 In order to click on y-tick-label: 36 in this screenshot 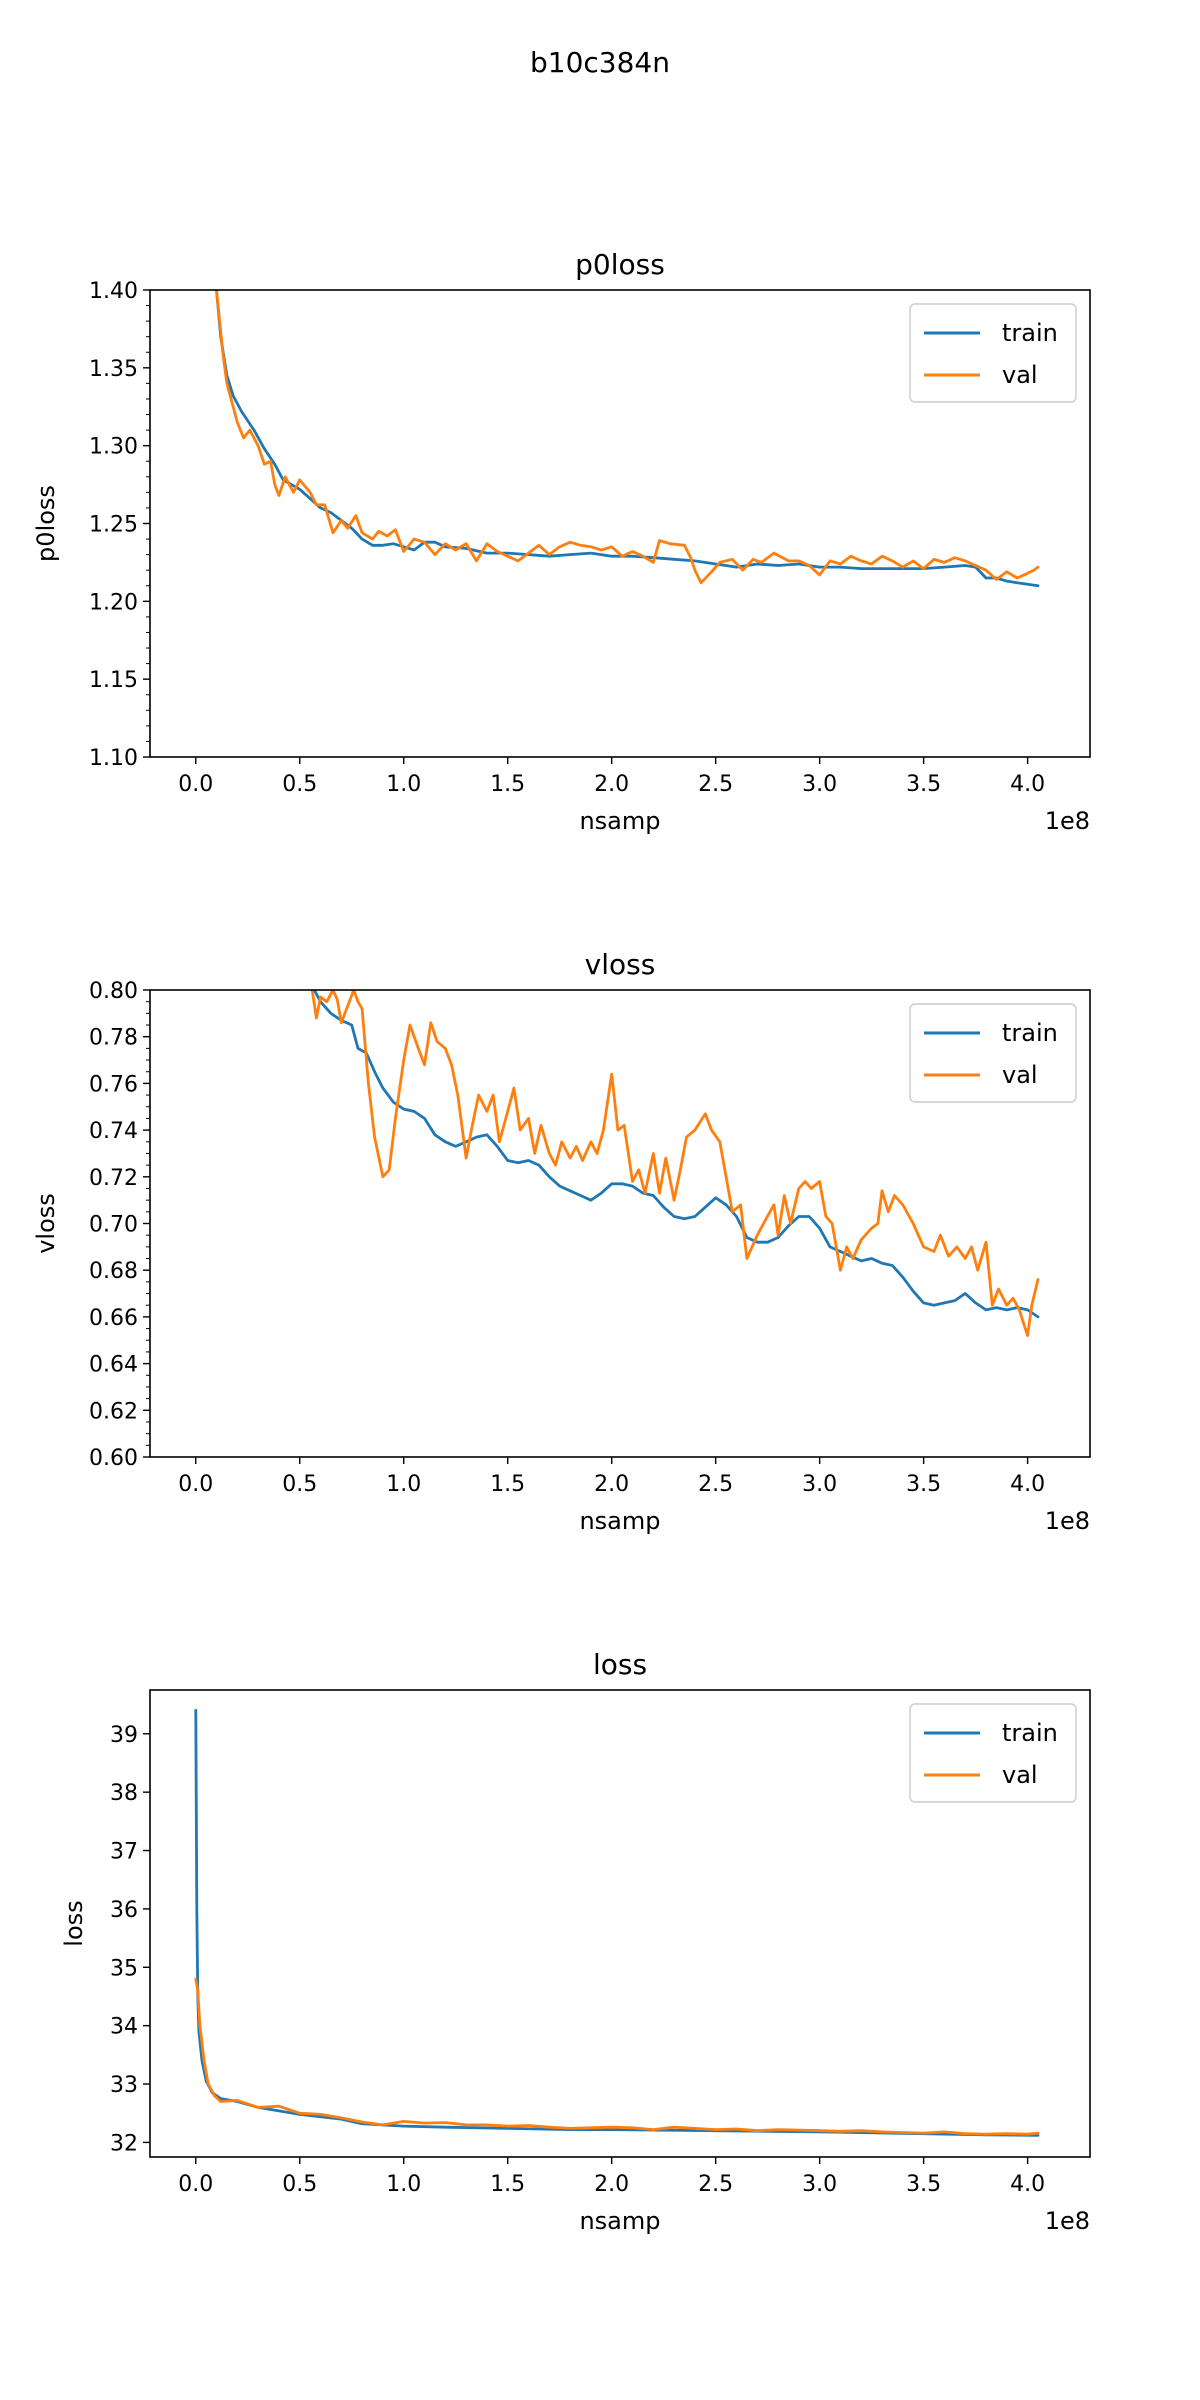, I will do `click(124, 1910)`.